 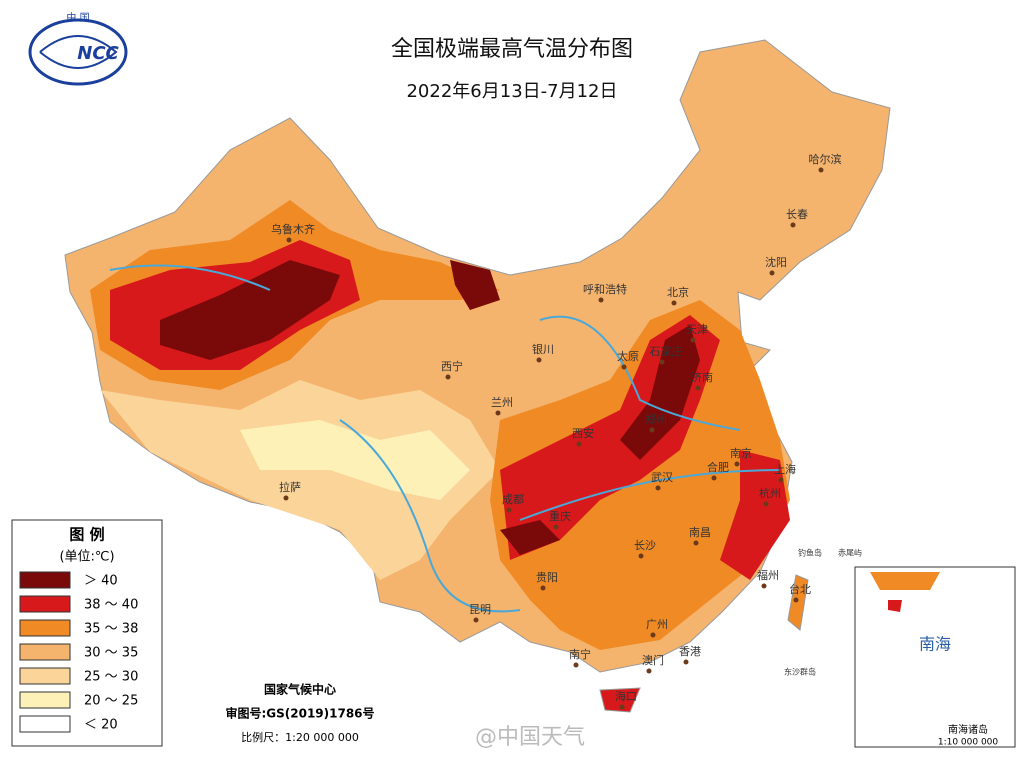 What do you see at coordinates (653, 660) in the screenshot?
I see `city-label: 澳门` at bounding box center [653, 660].